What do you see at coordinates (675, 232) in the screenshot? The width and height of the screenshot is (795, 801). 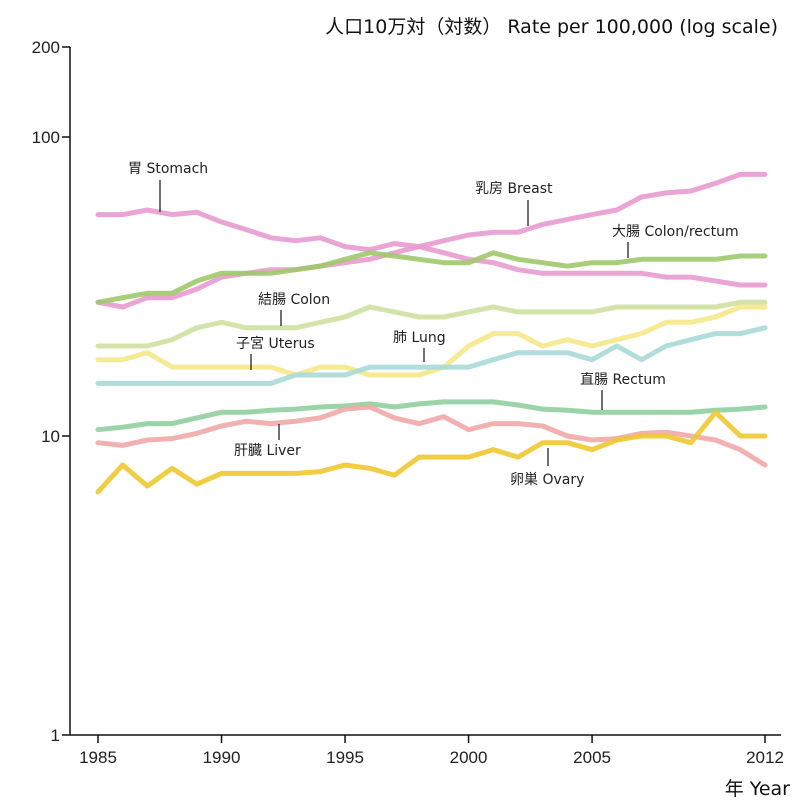 I see `series-label: 大腸 Colon/rectum` at bounding box center [675, 232].